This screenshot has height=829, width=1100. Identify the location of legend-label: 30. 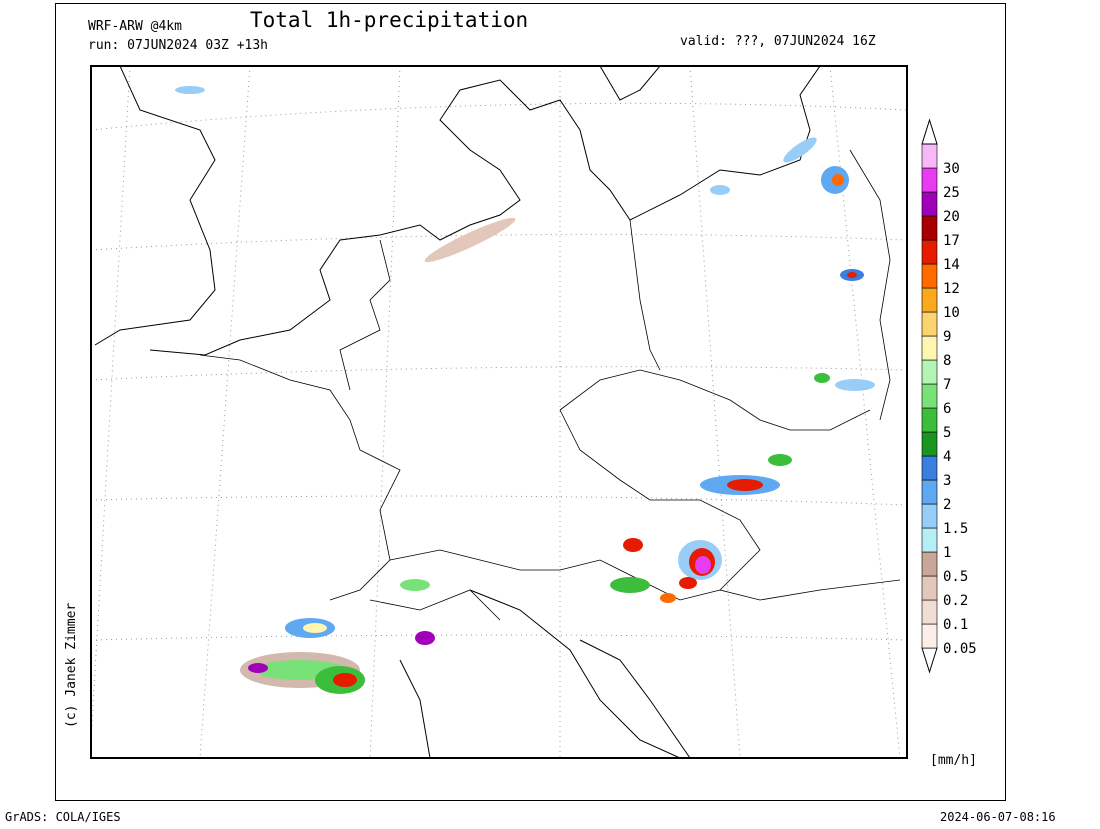
(951, 169).